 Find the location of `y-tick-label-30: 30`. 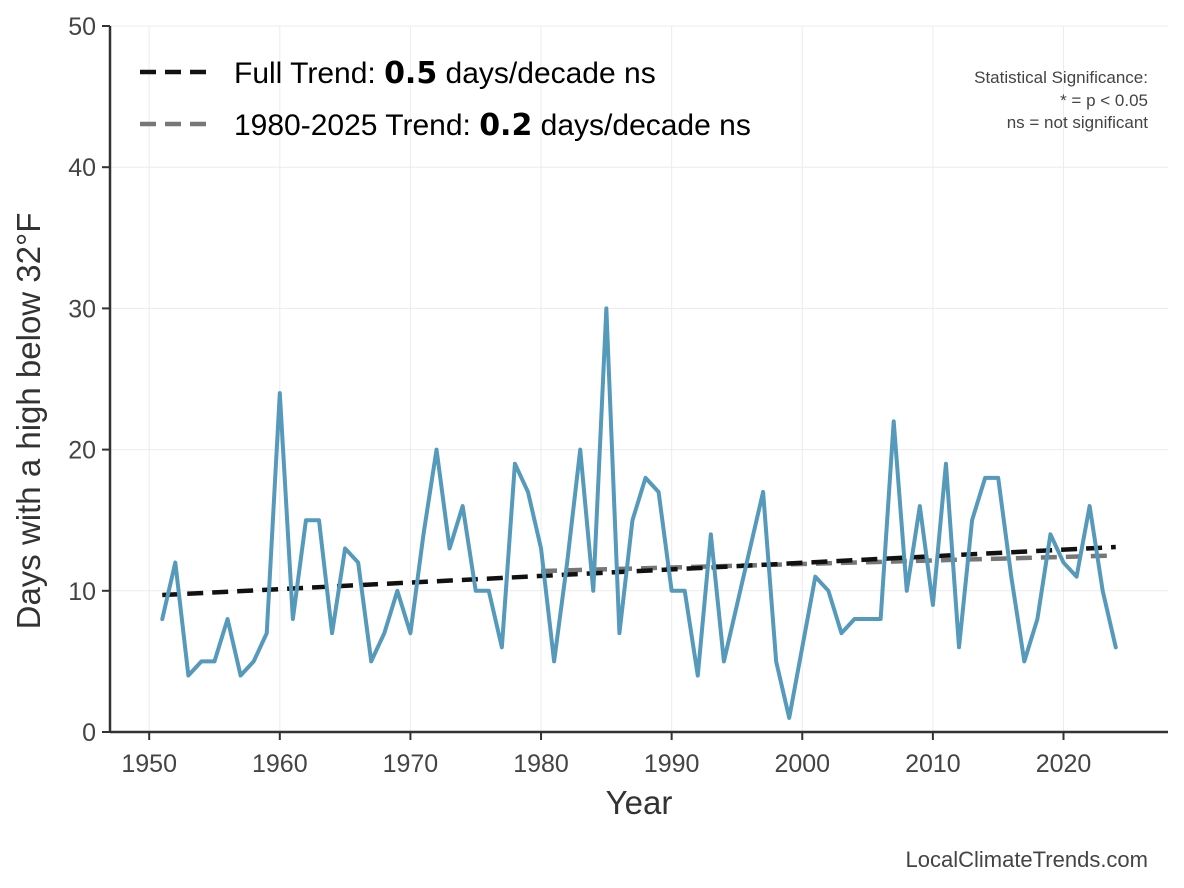

y-tick-label-30: 30 is located at coordinates (82, 309).